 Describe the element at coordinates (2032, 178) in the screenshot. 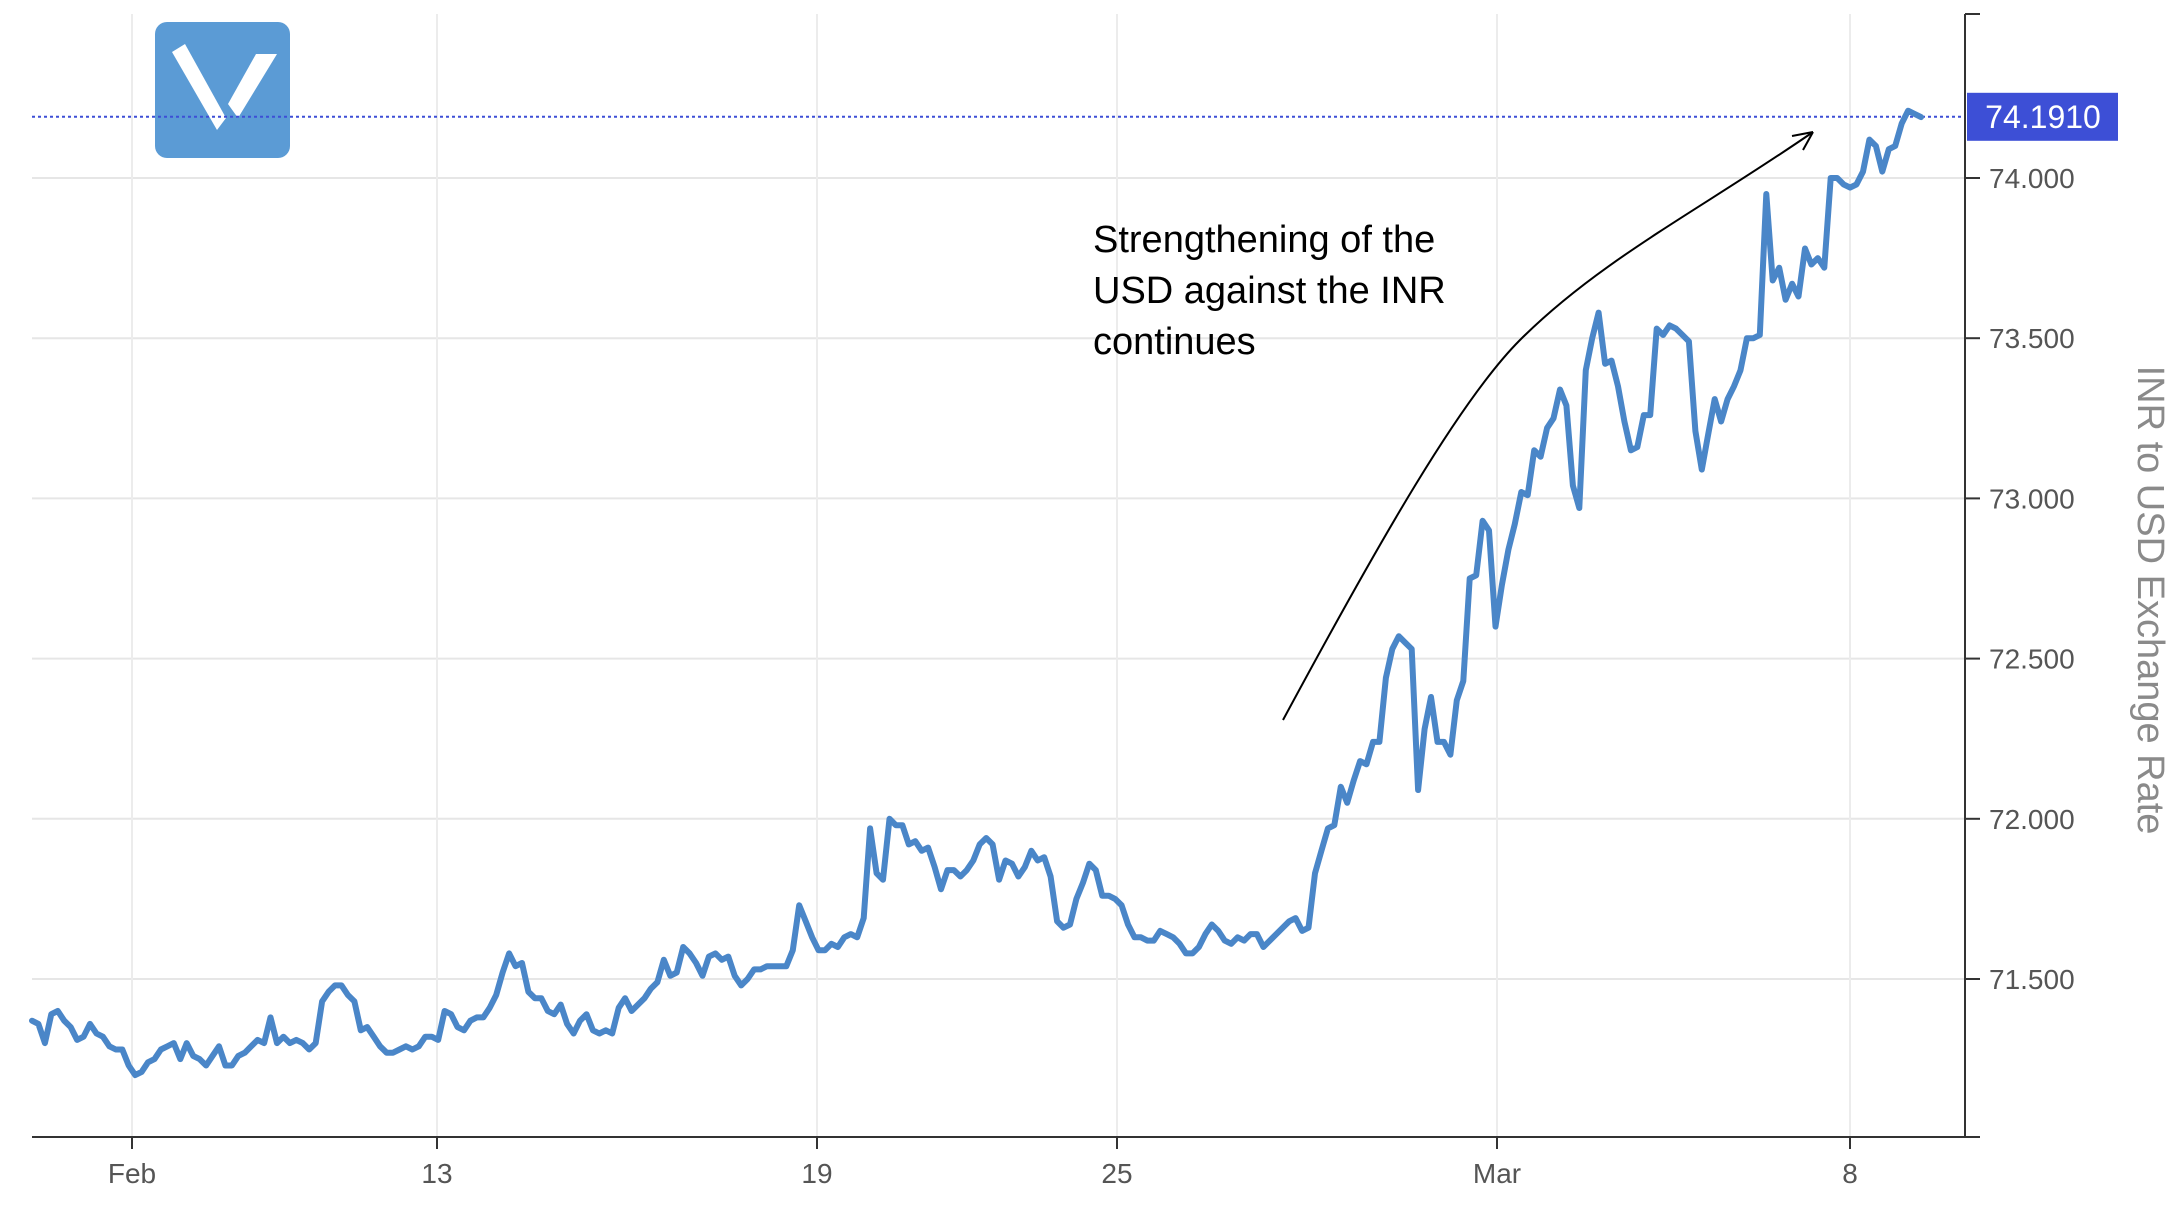

I see `y-tick-label: 74.000` at that location.